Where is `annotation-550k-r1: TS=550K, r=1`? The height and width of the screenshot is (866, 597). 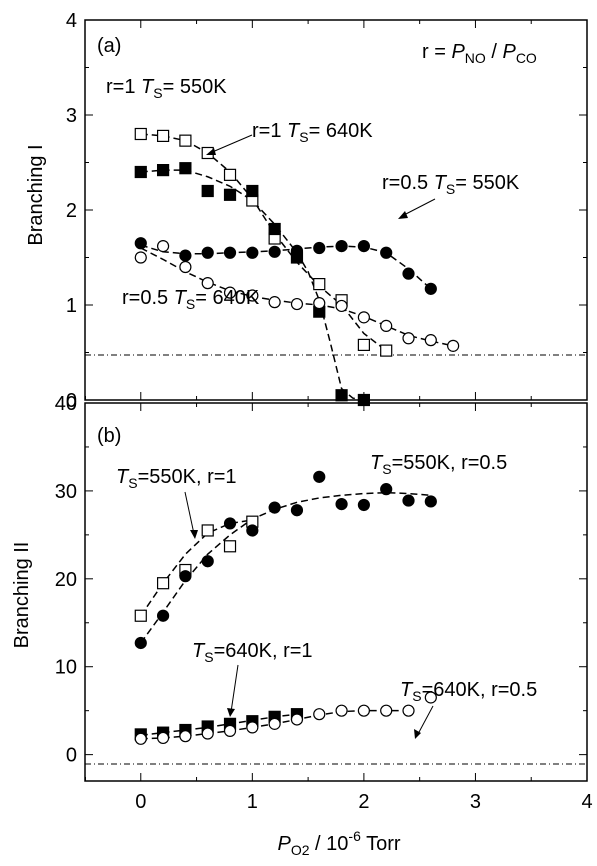 annotation-550k-r1: TS=550K, r=1 is located at coordinates (176, 478).